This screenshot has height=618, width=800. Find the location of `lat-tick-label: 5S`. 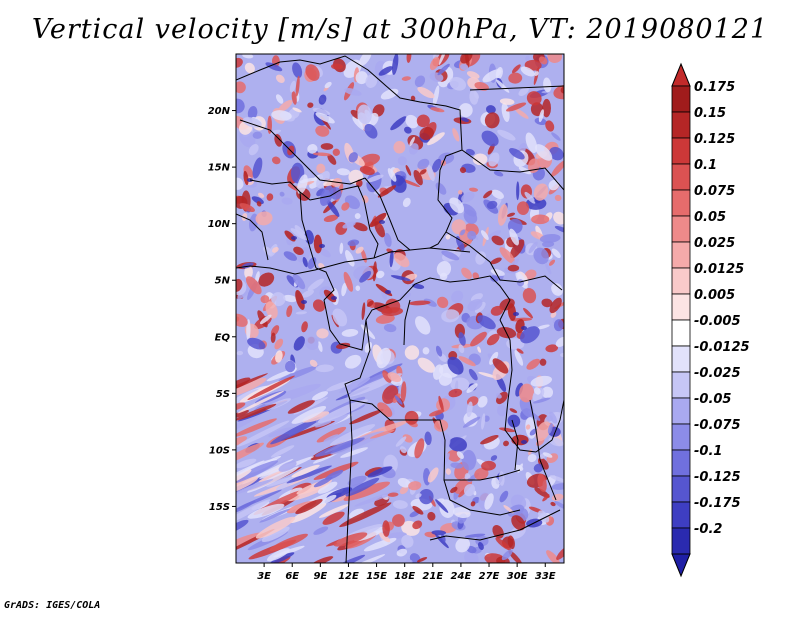

lat-tick-label: 5S is located at coordinates (223, 394).